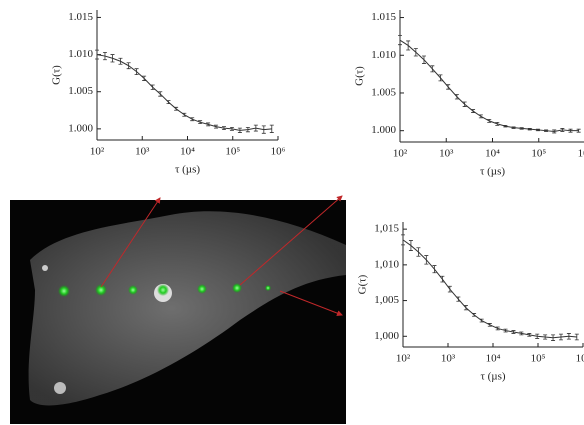 The width and height of the screenshot is (584, 425). I want to click on y-tick-label: 1,015, so click(386, 229).